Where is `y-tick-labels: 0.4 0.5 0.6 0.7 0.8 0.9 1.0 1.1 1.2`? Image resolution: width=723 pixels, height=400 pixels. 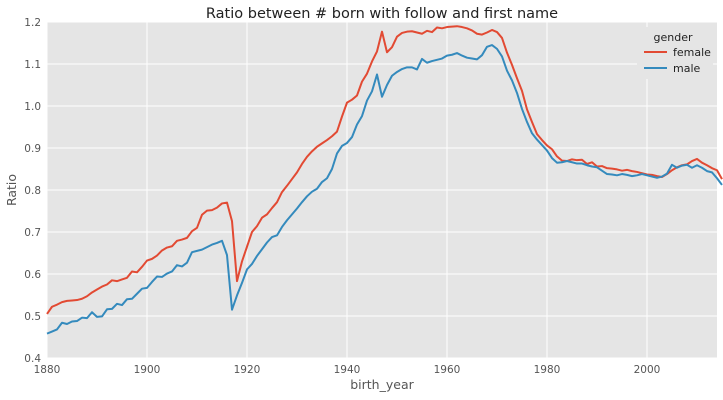 y-tick-labels: 0.4 0.5 0.6 0.7 0.8 0.9 1.0 1.1 1.2 is located at coordinates (32, 191).